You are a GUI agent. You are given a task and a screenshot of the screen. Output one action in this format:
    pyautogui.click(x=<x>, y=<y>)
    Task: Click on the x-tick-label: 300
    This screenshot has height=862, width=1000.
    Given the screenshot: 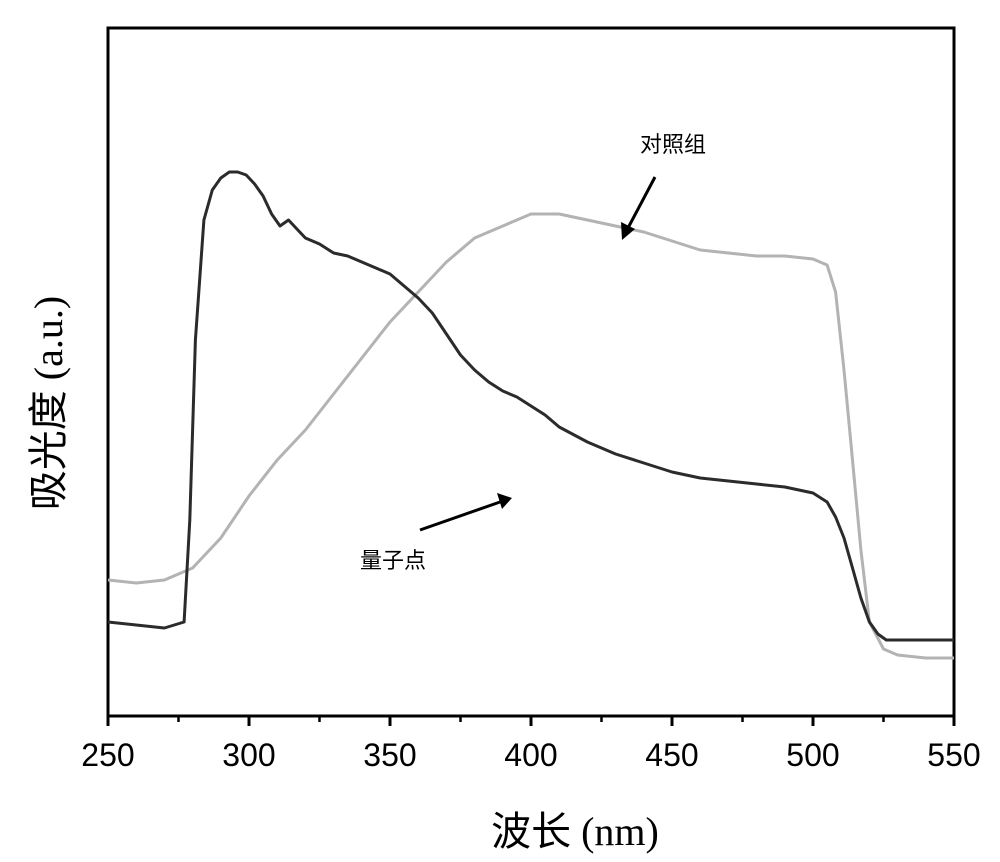 What is the action you would take?
    pyautogui.click(x=248, y=755)
    